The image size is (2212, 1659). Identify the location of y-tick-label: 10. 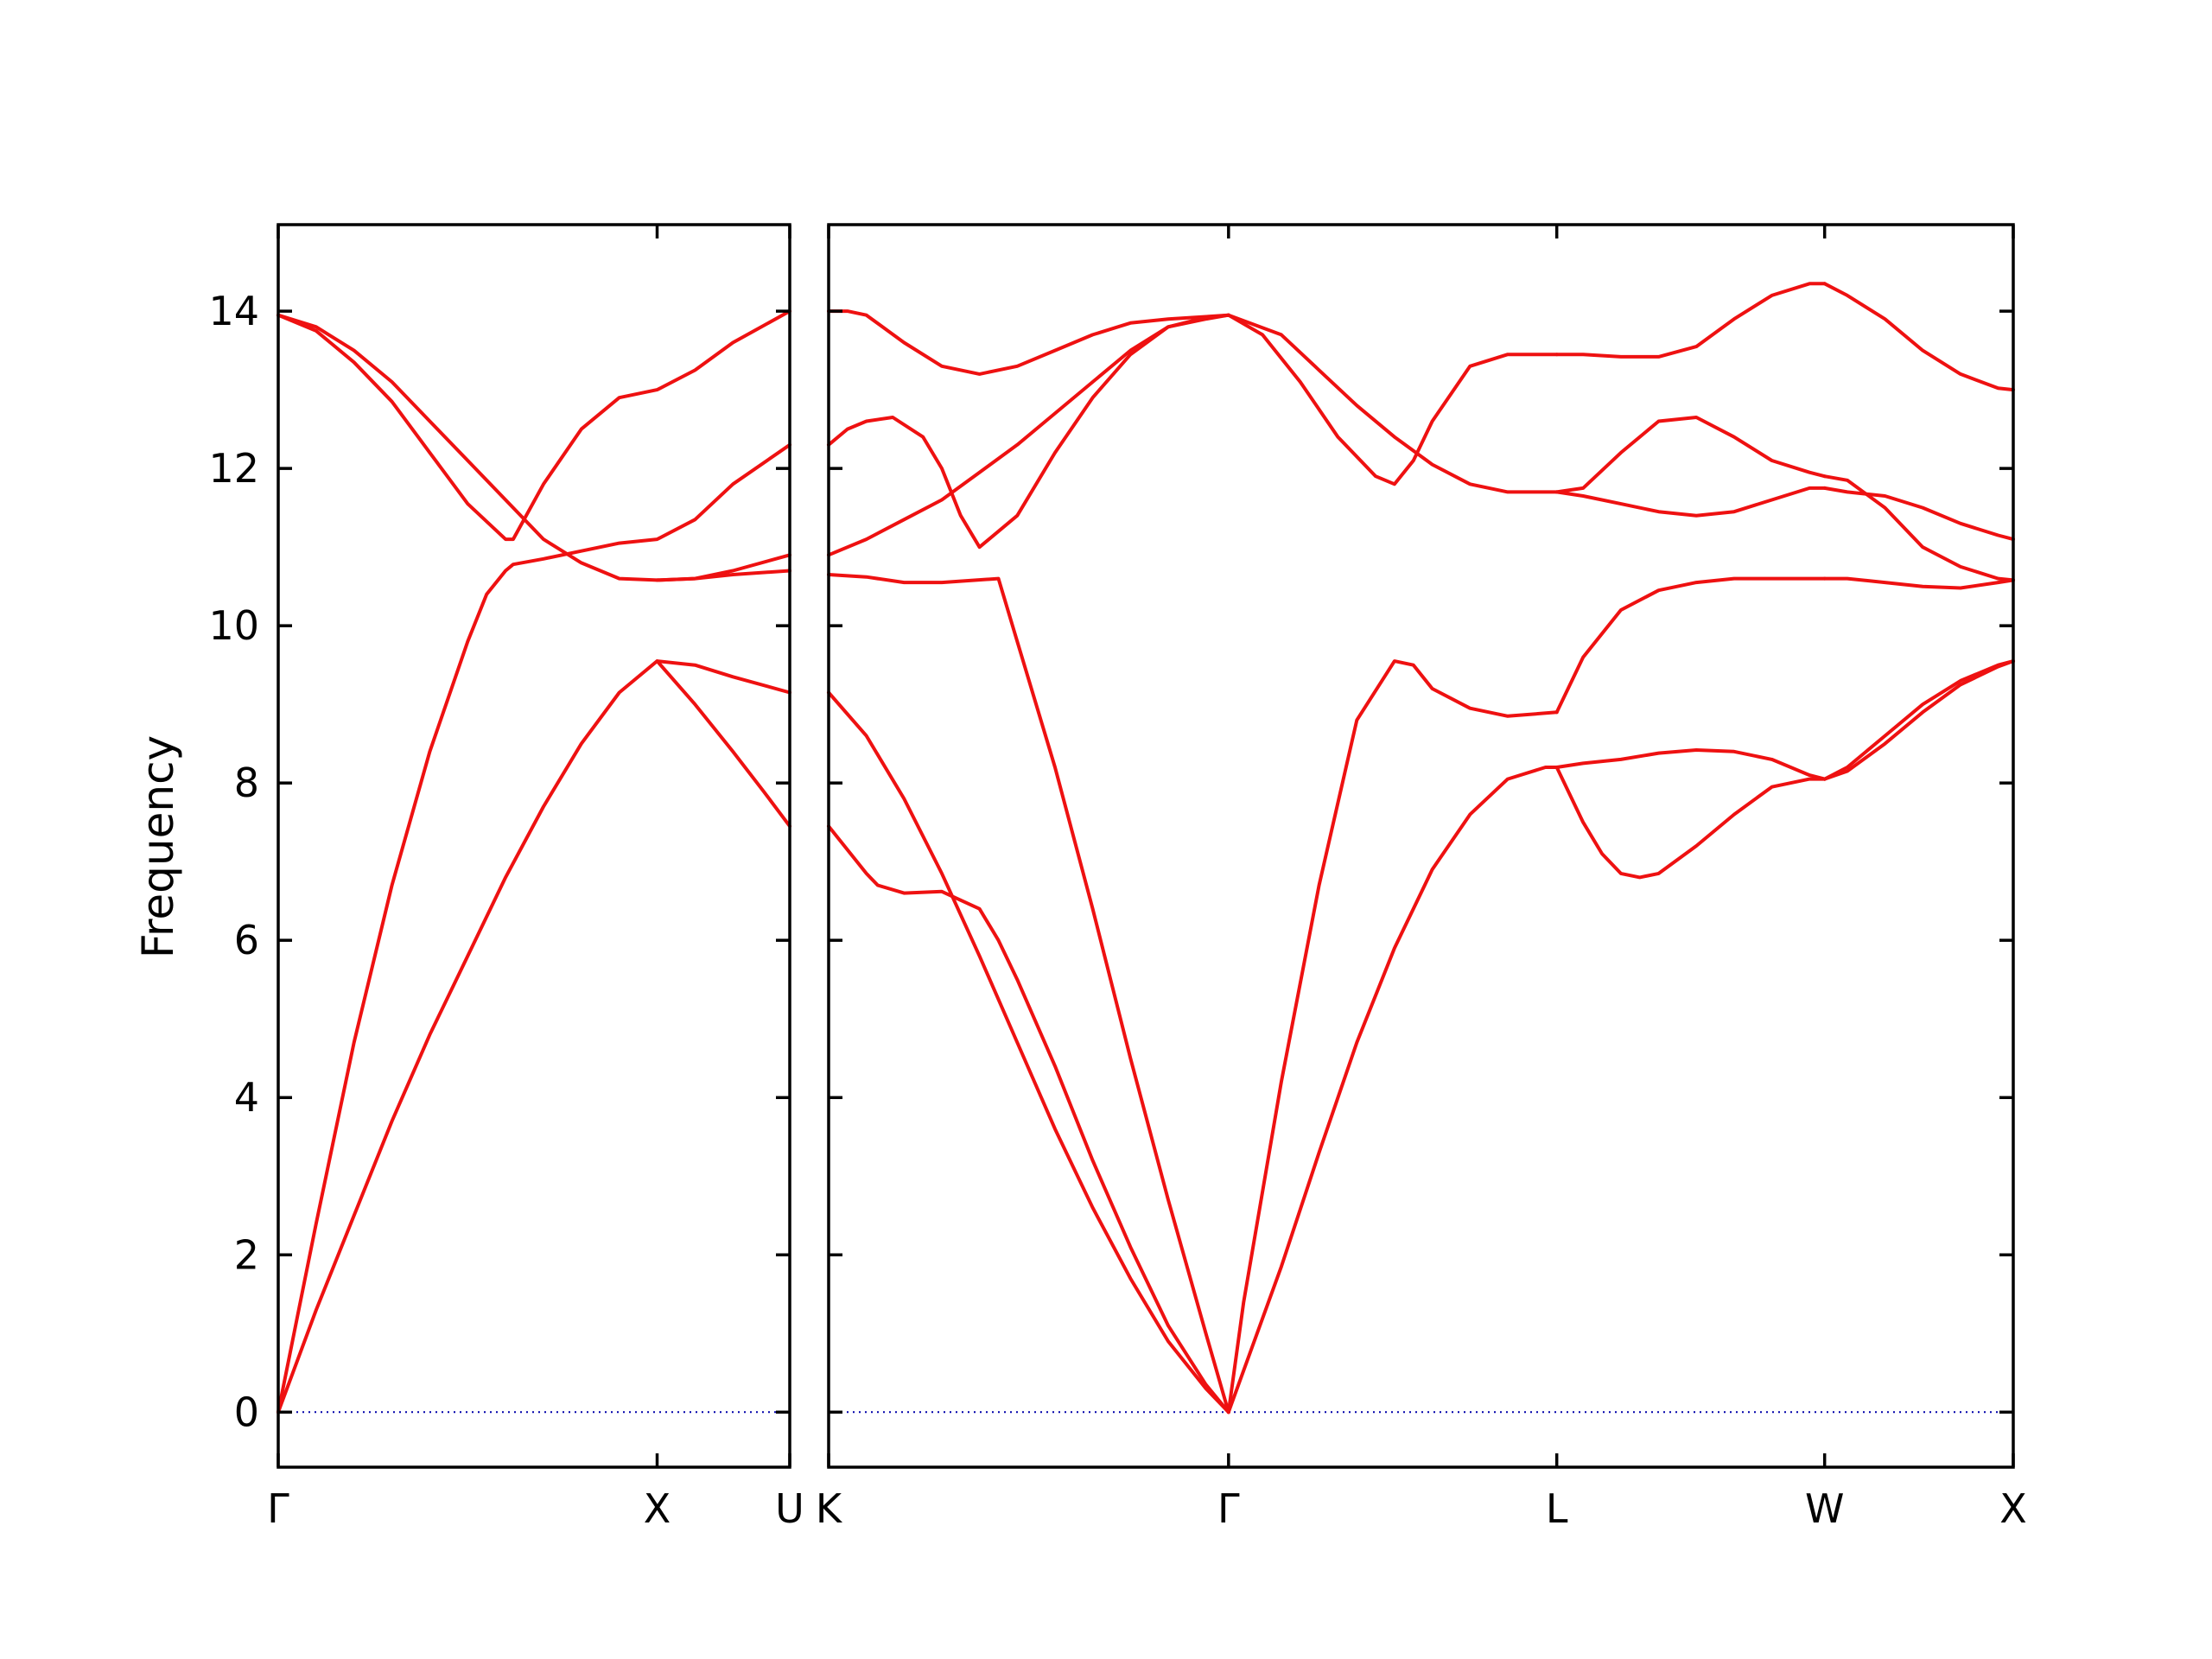
(233, 625).